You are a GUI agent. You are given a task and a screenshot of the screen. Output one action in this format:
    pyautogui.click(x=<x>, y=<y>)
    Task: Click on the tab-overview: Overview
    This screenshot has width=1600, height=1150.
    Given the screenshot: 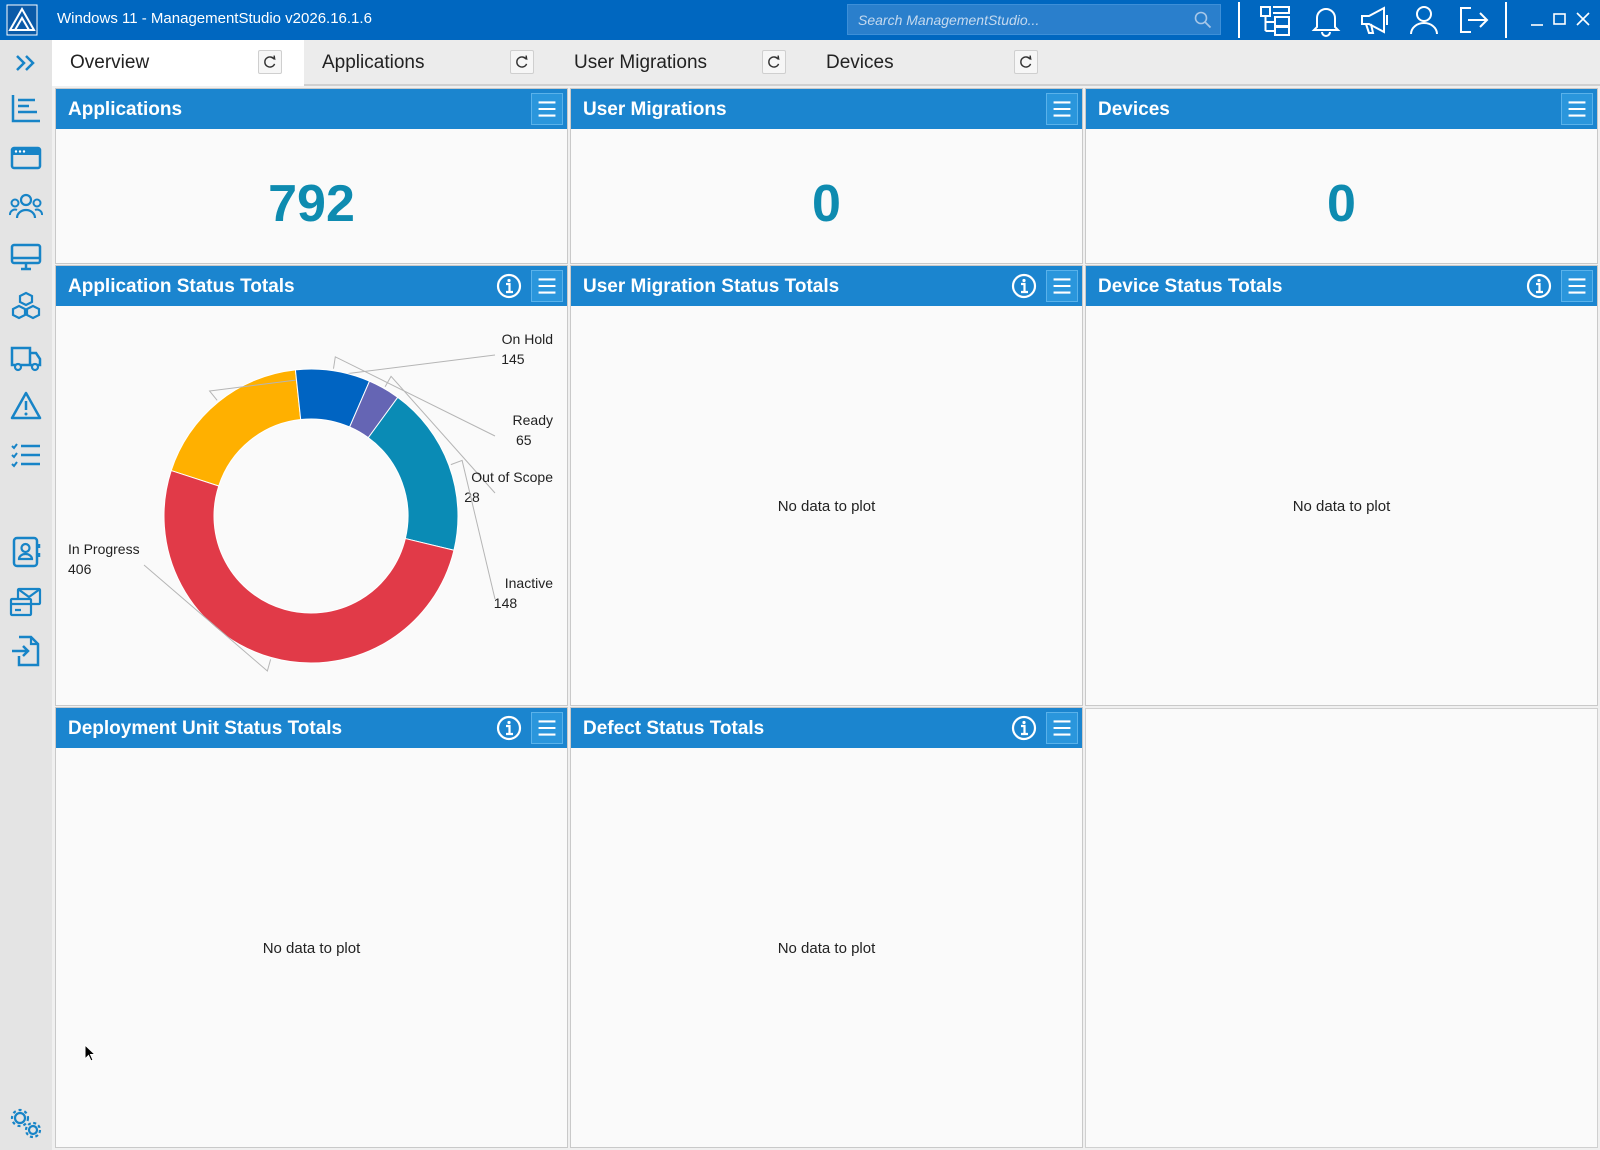 What is the action you would take?
    pyautogui.click(x=178, y=63)
    